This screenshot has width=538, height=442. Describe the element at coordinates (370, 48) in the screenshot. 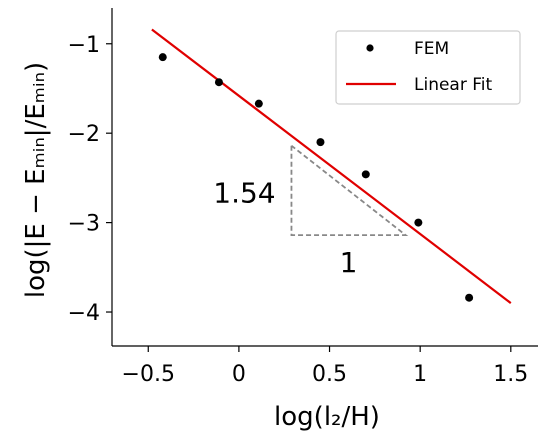

I see `legend-fem-marker` at that location.